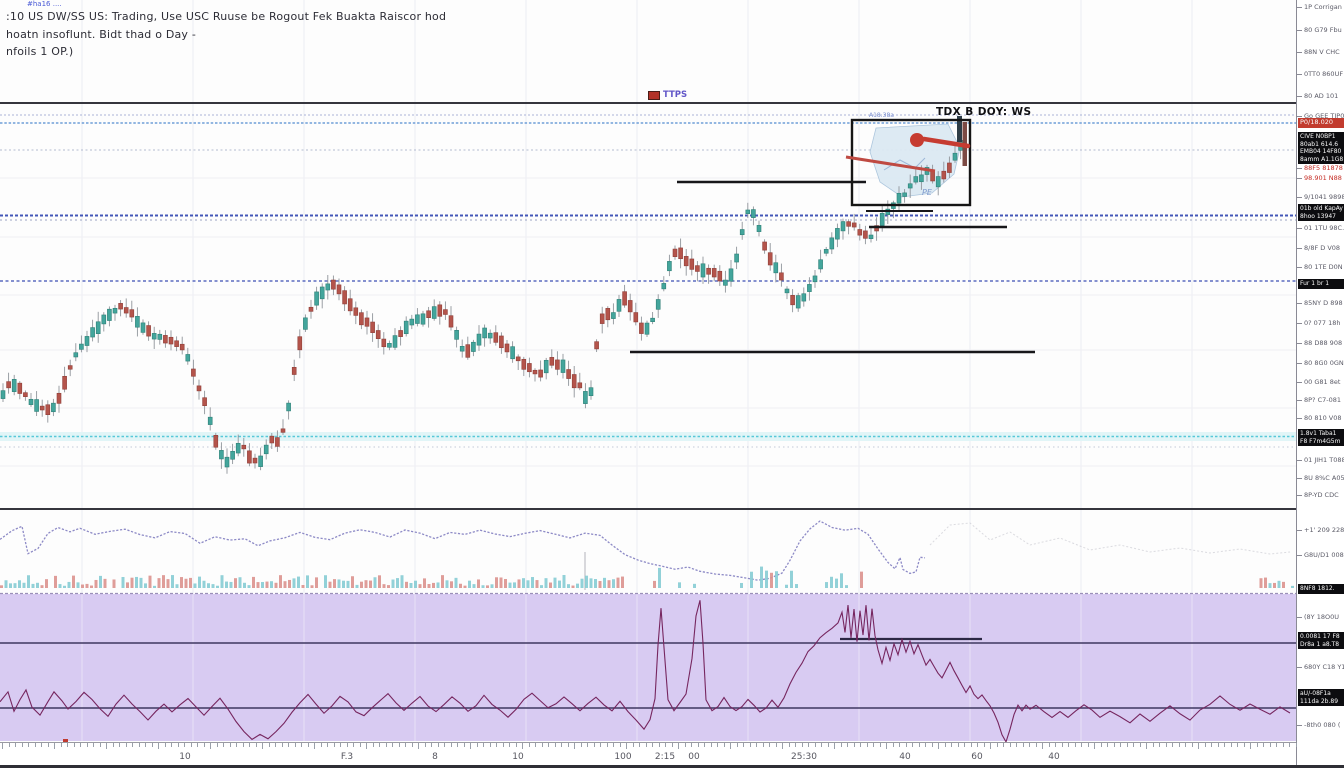 This screenshot has width=1344, height=768. What do you see at coordinates (1323, 7) in the screenshot?
I see `price-axis-label: 1P Corrigan` at bounding box center [1323, 7].